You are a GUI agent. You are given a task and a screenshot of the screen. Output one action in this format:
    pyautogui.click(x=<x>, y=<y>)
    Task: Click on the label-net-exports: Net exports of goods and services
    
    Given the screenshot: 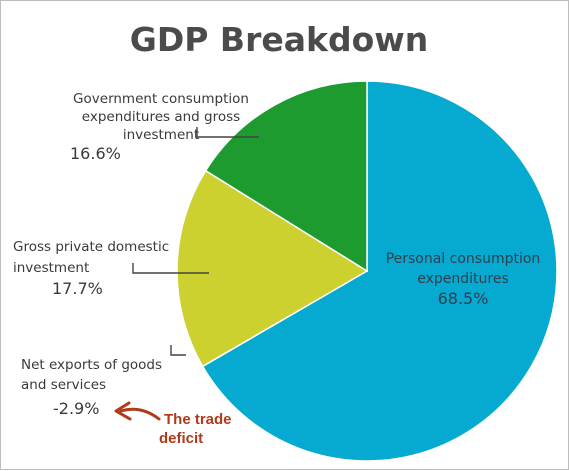 What is the action you would take?
    pyautogui.click(x=91, y=375)
    